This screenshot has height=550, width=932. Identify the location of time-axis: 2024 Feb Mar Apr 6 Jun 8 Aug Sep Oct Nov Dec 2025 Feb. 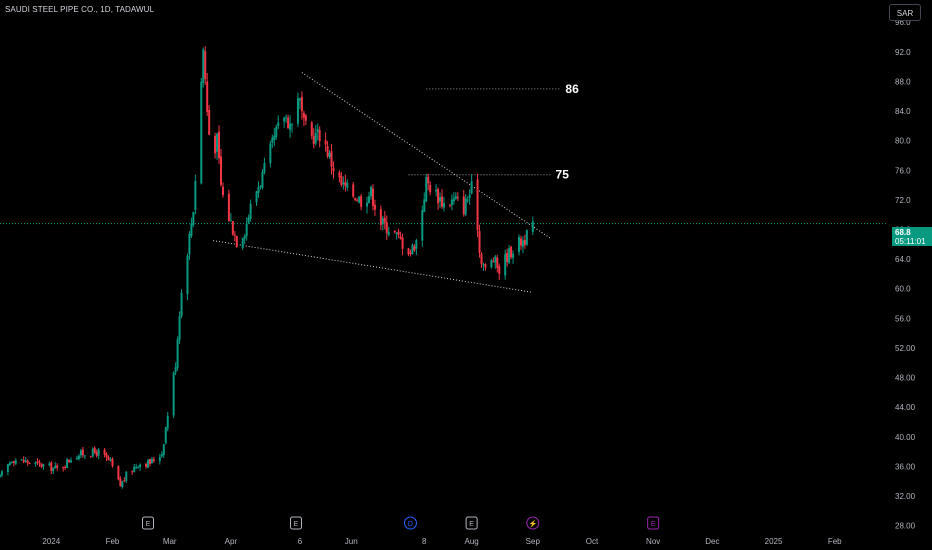
(466, 541).